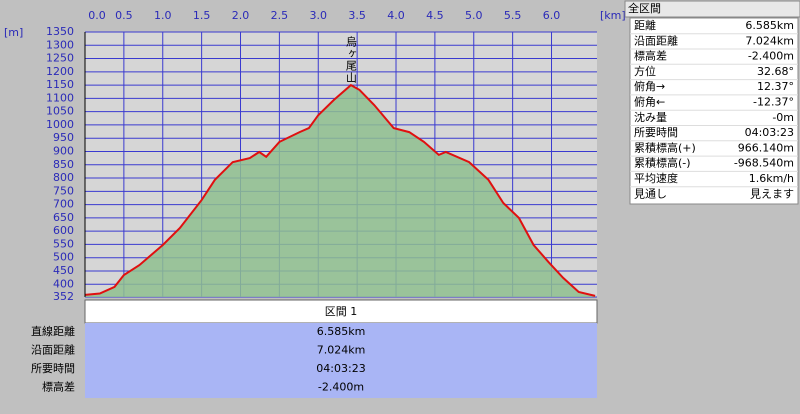  What do you see at coordinates (769, 40) in the screenshot?
I see `summary-value: 7.024km` at bounding box center [769, 40].